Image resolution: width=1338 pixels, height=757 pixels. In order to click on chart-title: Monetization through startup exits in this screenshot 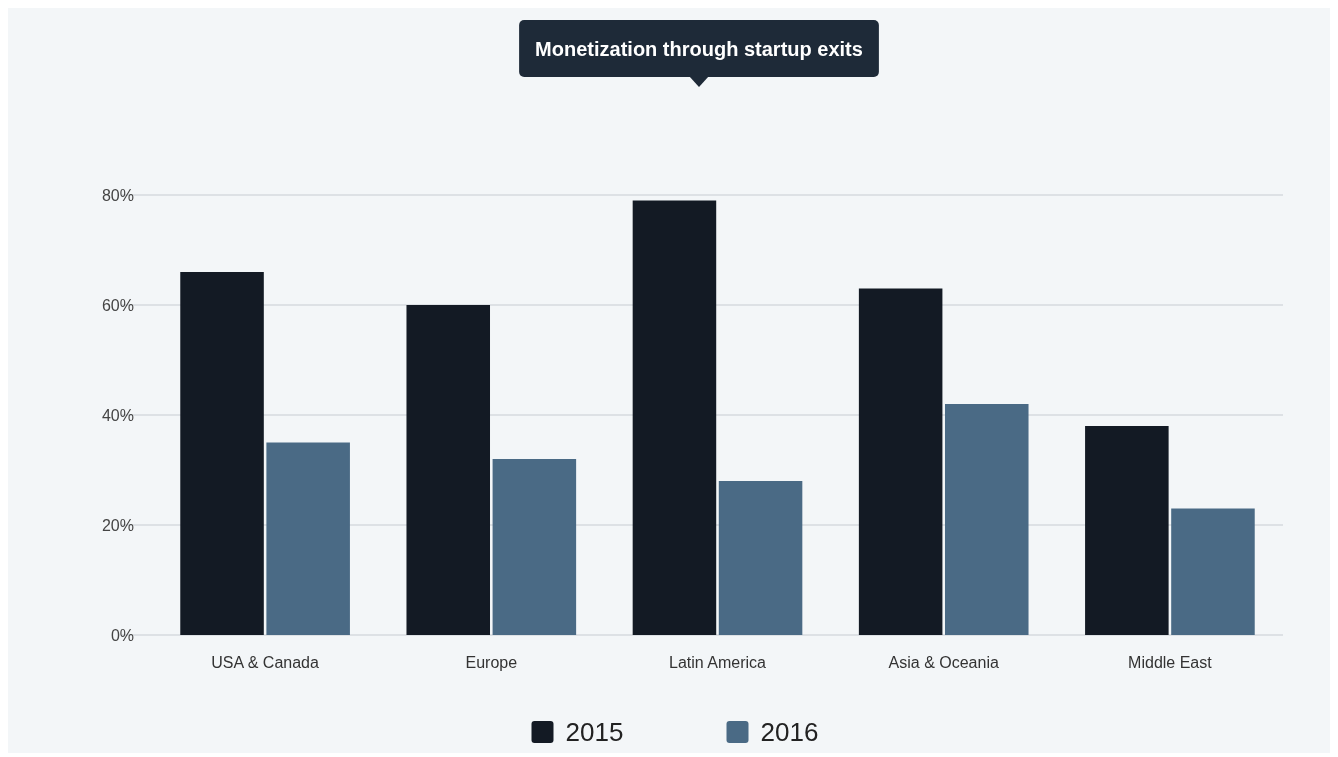, I will do `click(699, 49)`.